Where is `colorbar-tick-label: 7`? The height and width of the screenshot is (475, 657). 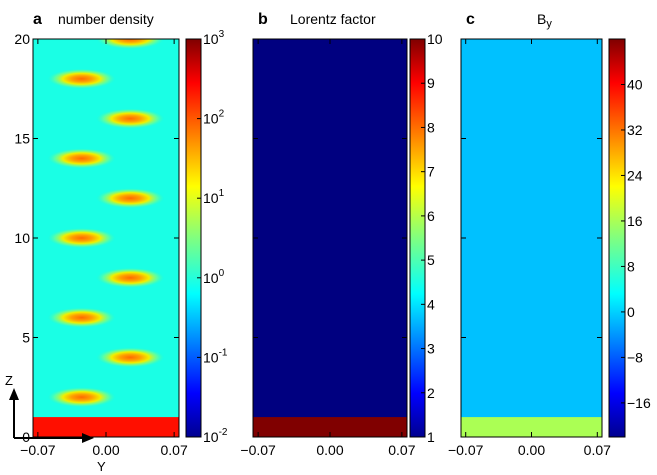 colorbar-tick-label: 7 is located at coordinates (431, 172).